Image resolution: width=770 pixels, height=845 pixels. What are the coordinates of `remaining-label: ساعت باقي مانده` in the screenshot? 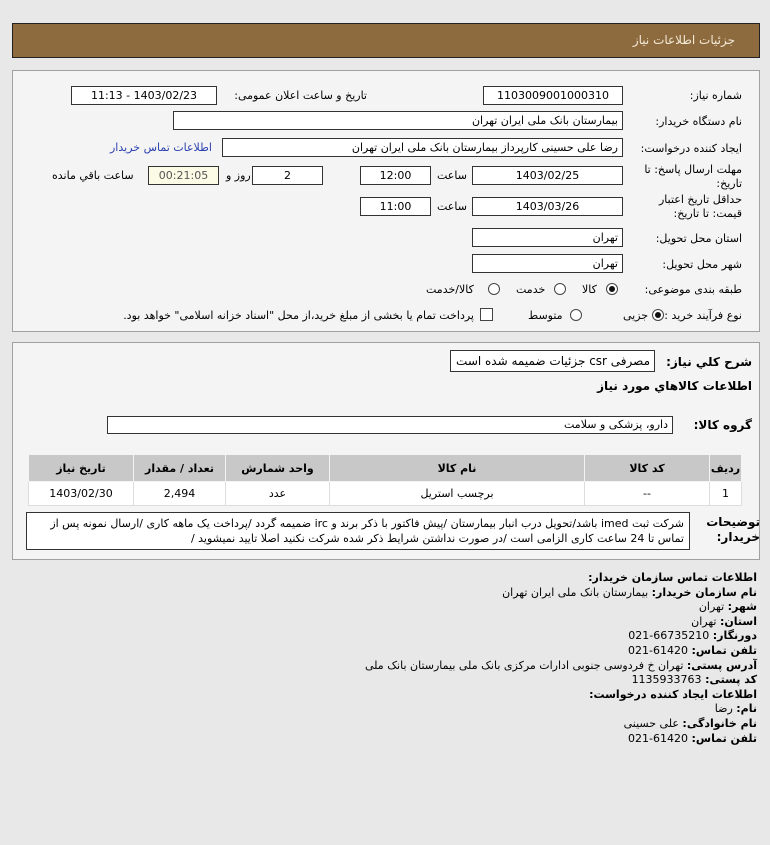 It's located at (93, 175).